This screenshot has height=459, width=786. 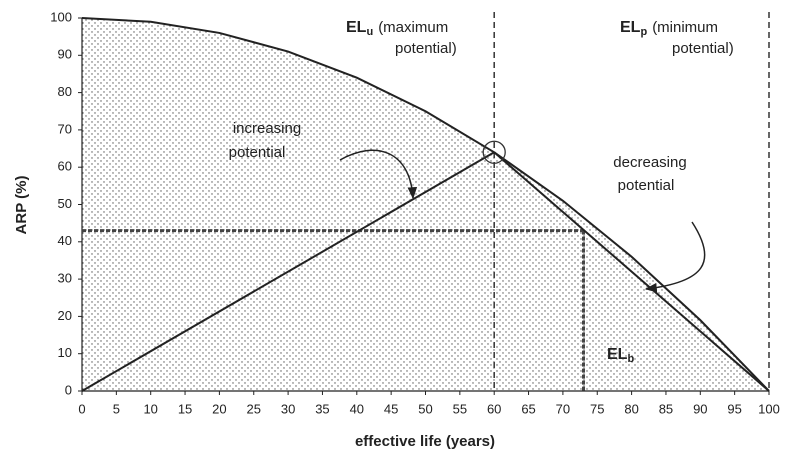 I want to click on x-tick-label: 0, so click(x=81, y=408).